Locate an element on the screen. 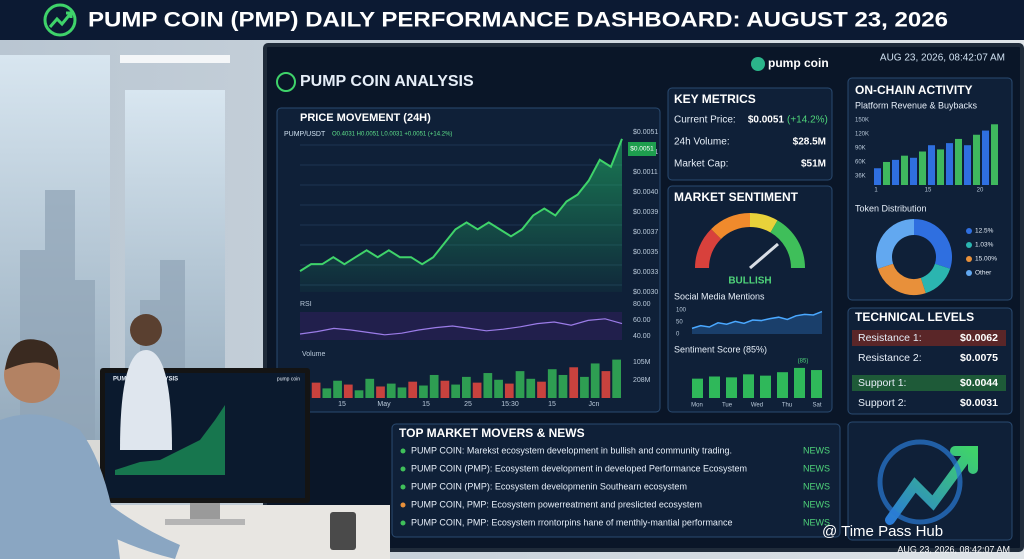  ohlc: O0.4031 H0.0051 L0.0031 +0.0051 (+14.2%) is located at coordinates (392, 135).